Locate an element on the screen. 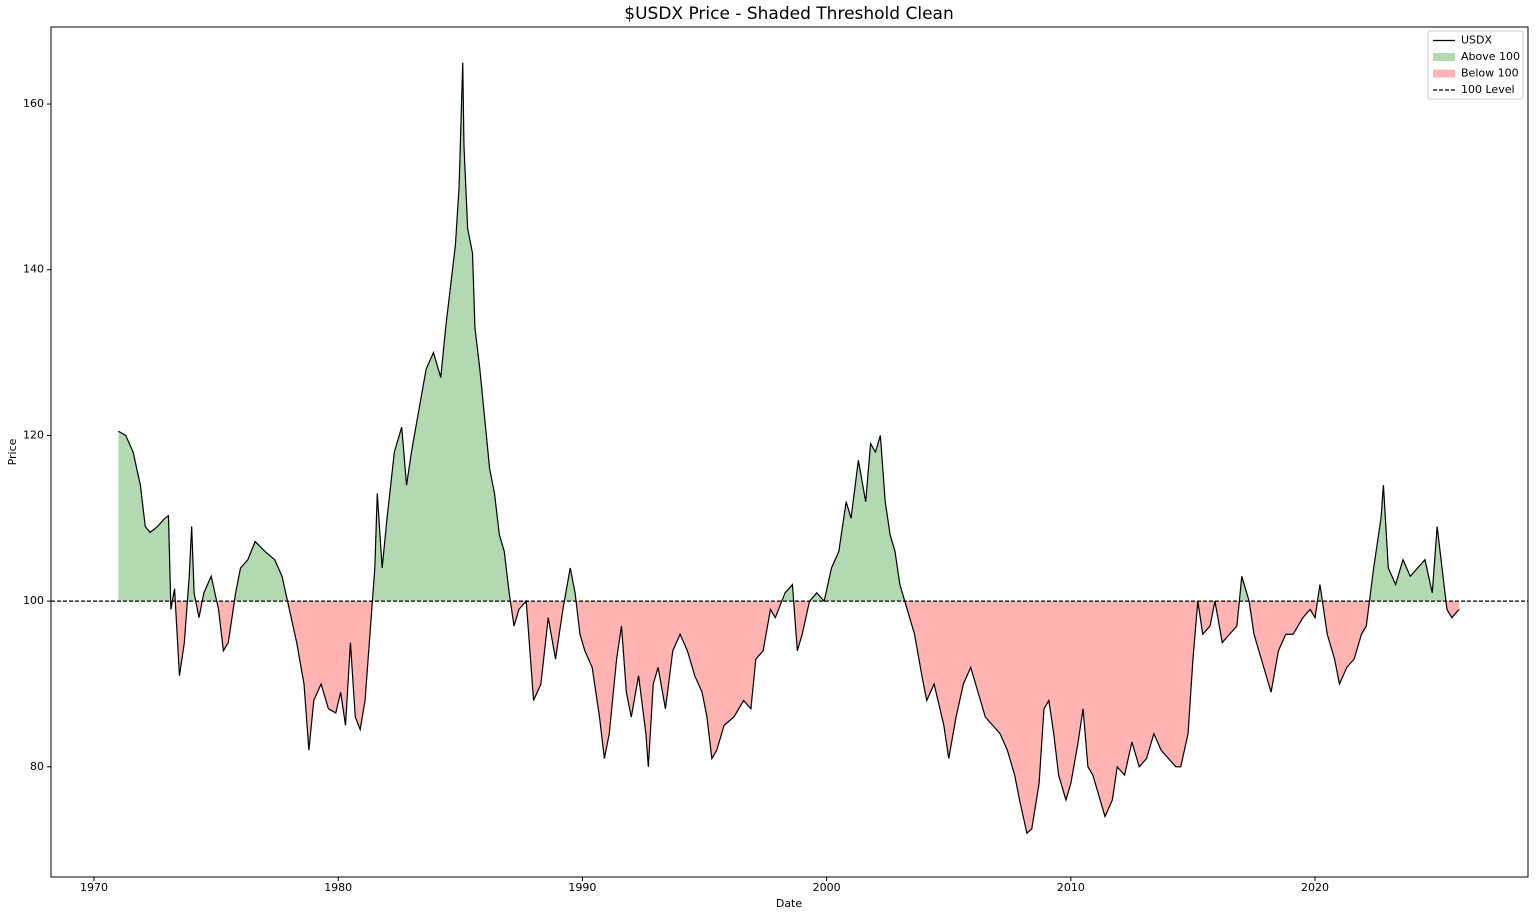 The width and height of the screenshot is (1536, 918). legend-label: USDX is located at coordinates (1477, 40).